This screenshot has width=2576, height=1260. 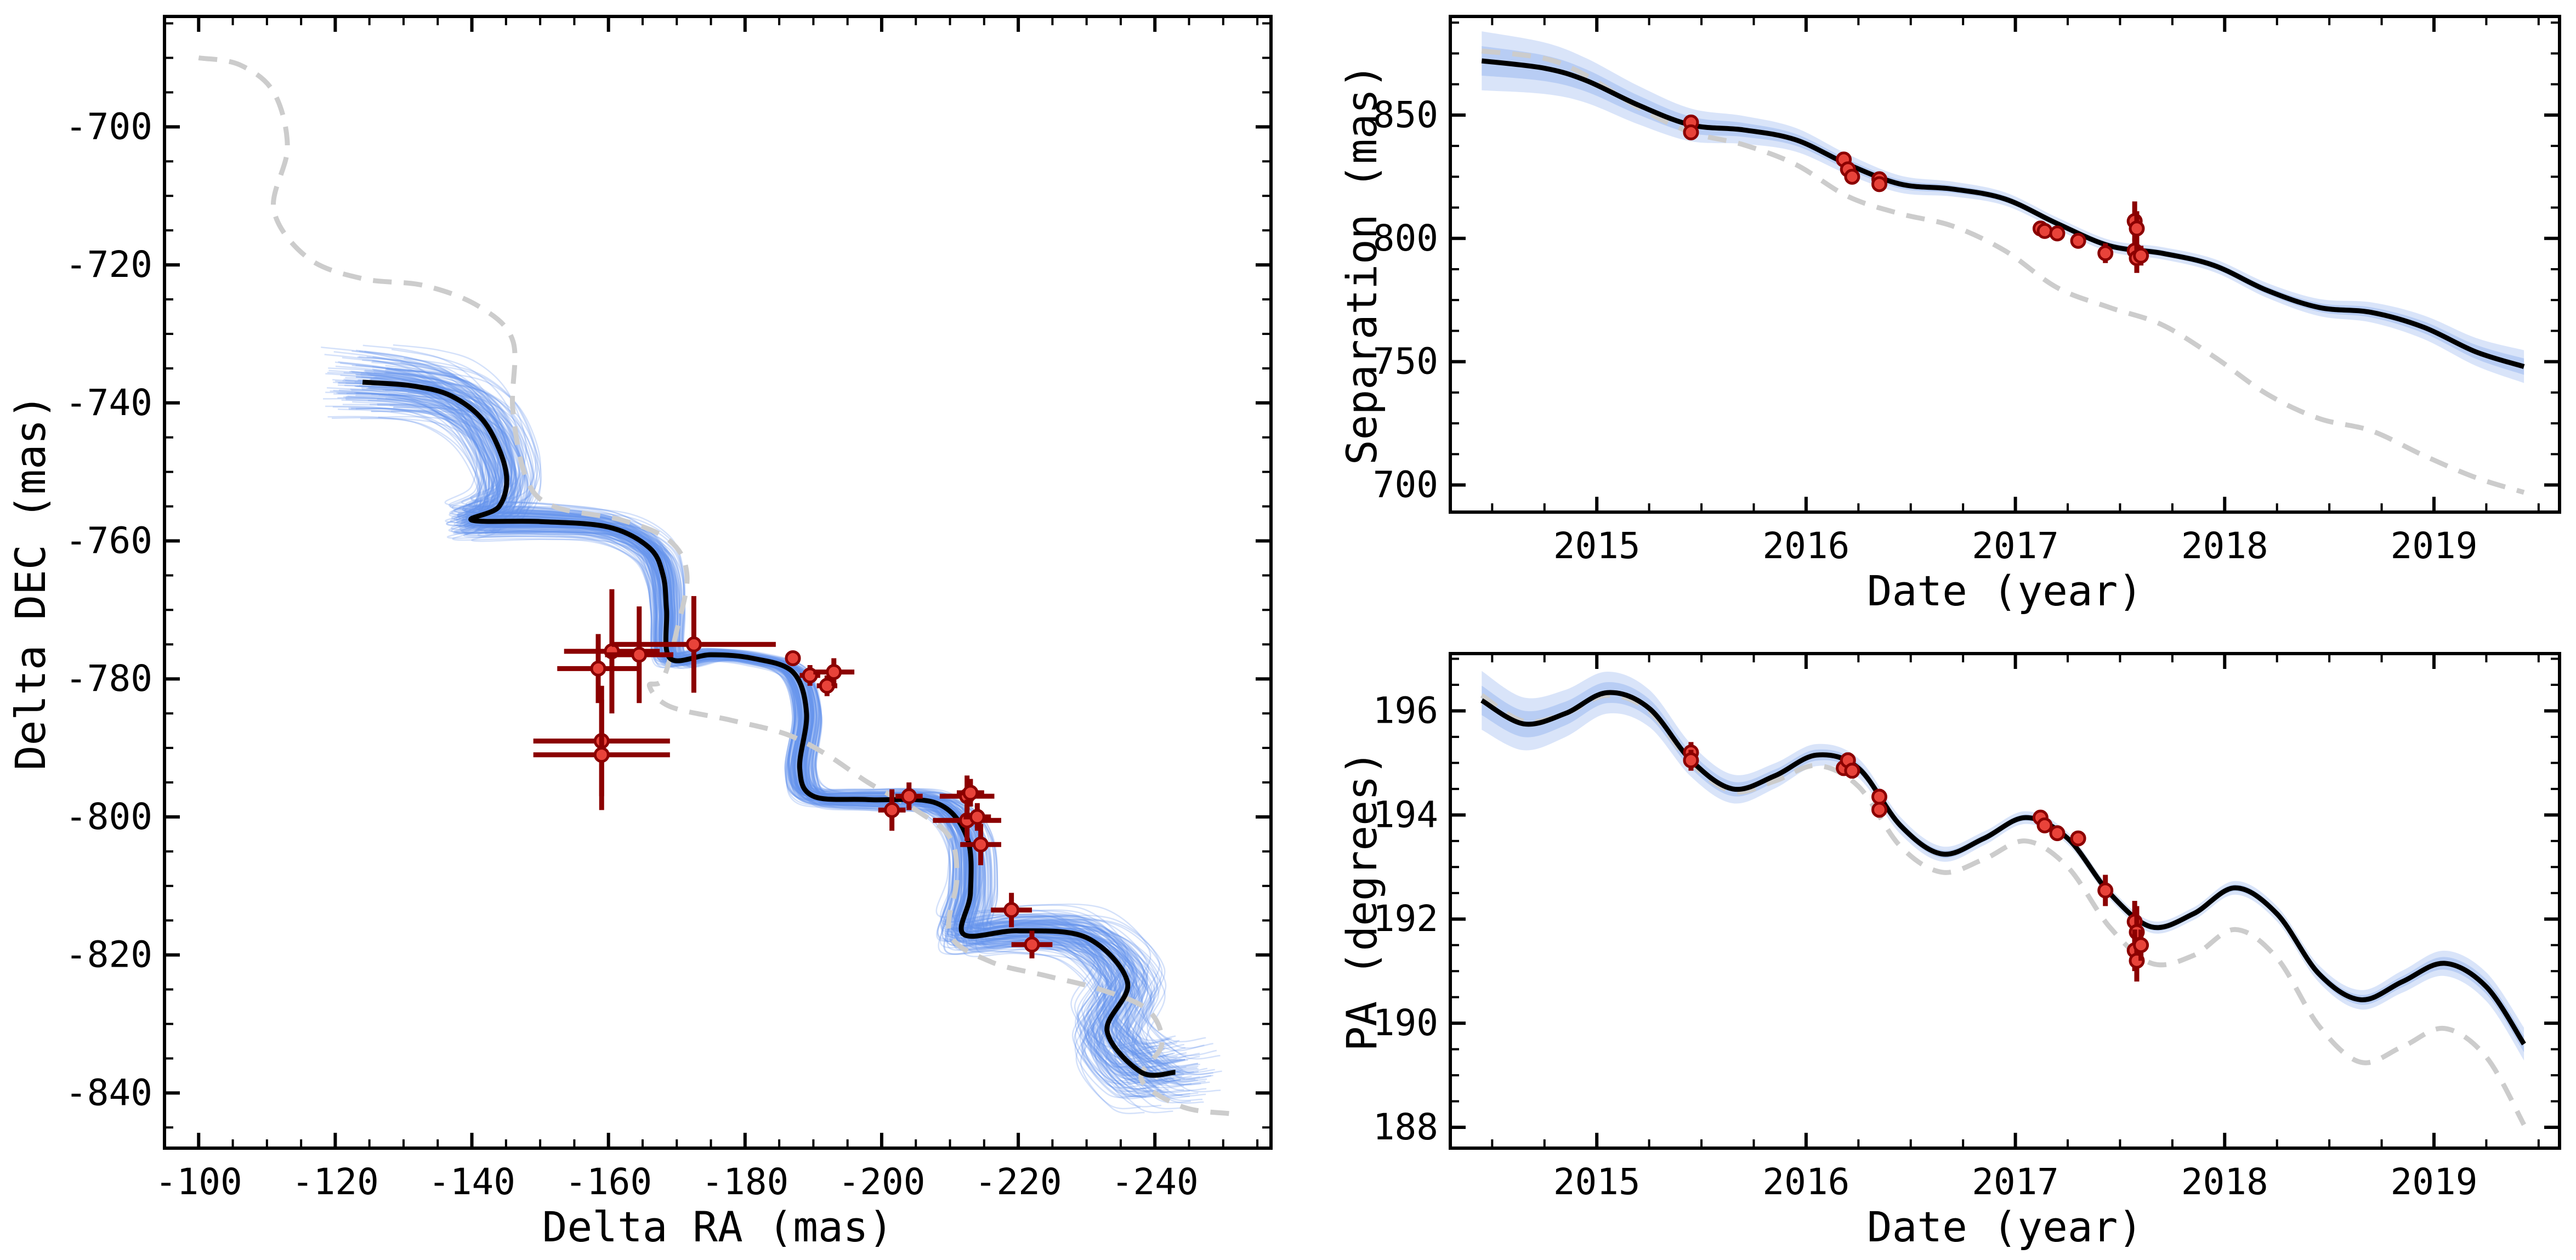 What do you see at coordinates (1018, 1182) in the screenshot?
I see `x-tick-label: -220` at bounding box center [1018, 1182].